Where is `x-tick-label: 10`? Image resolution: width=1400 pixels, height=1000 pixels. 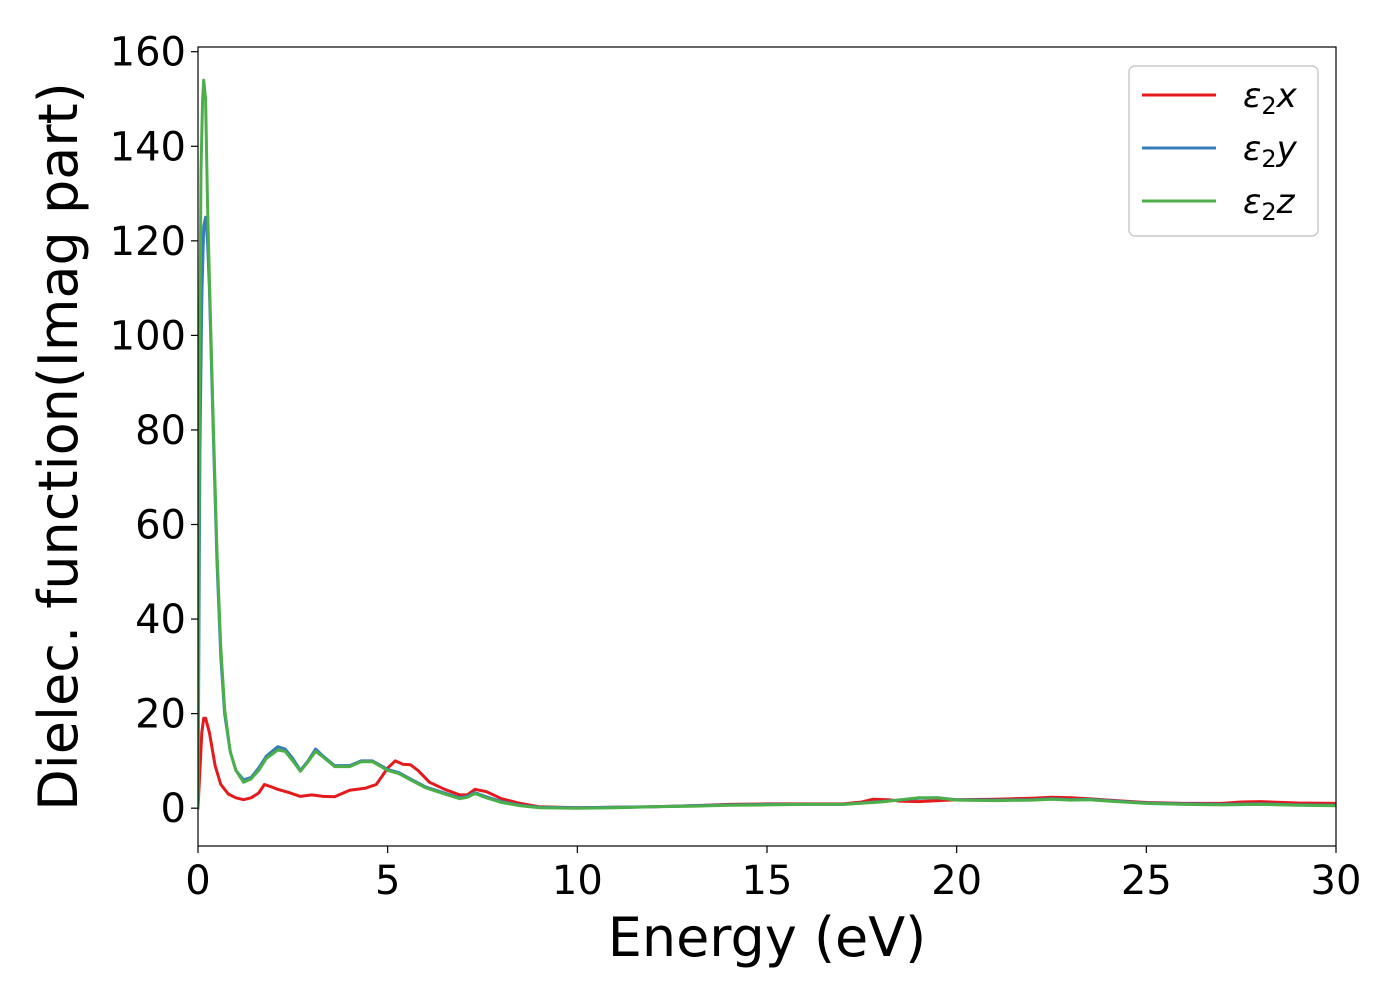
x-tick-label: 10 is located at coordinates (577, 881).